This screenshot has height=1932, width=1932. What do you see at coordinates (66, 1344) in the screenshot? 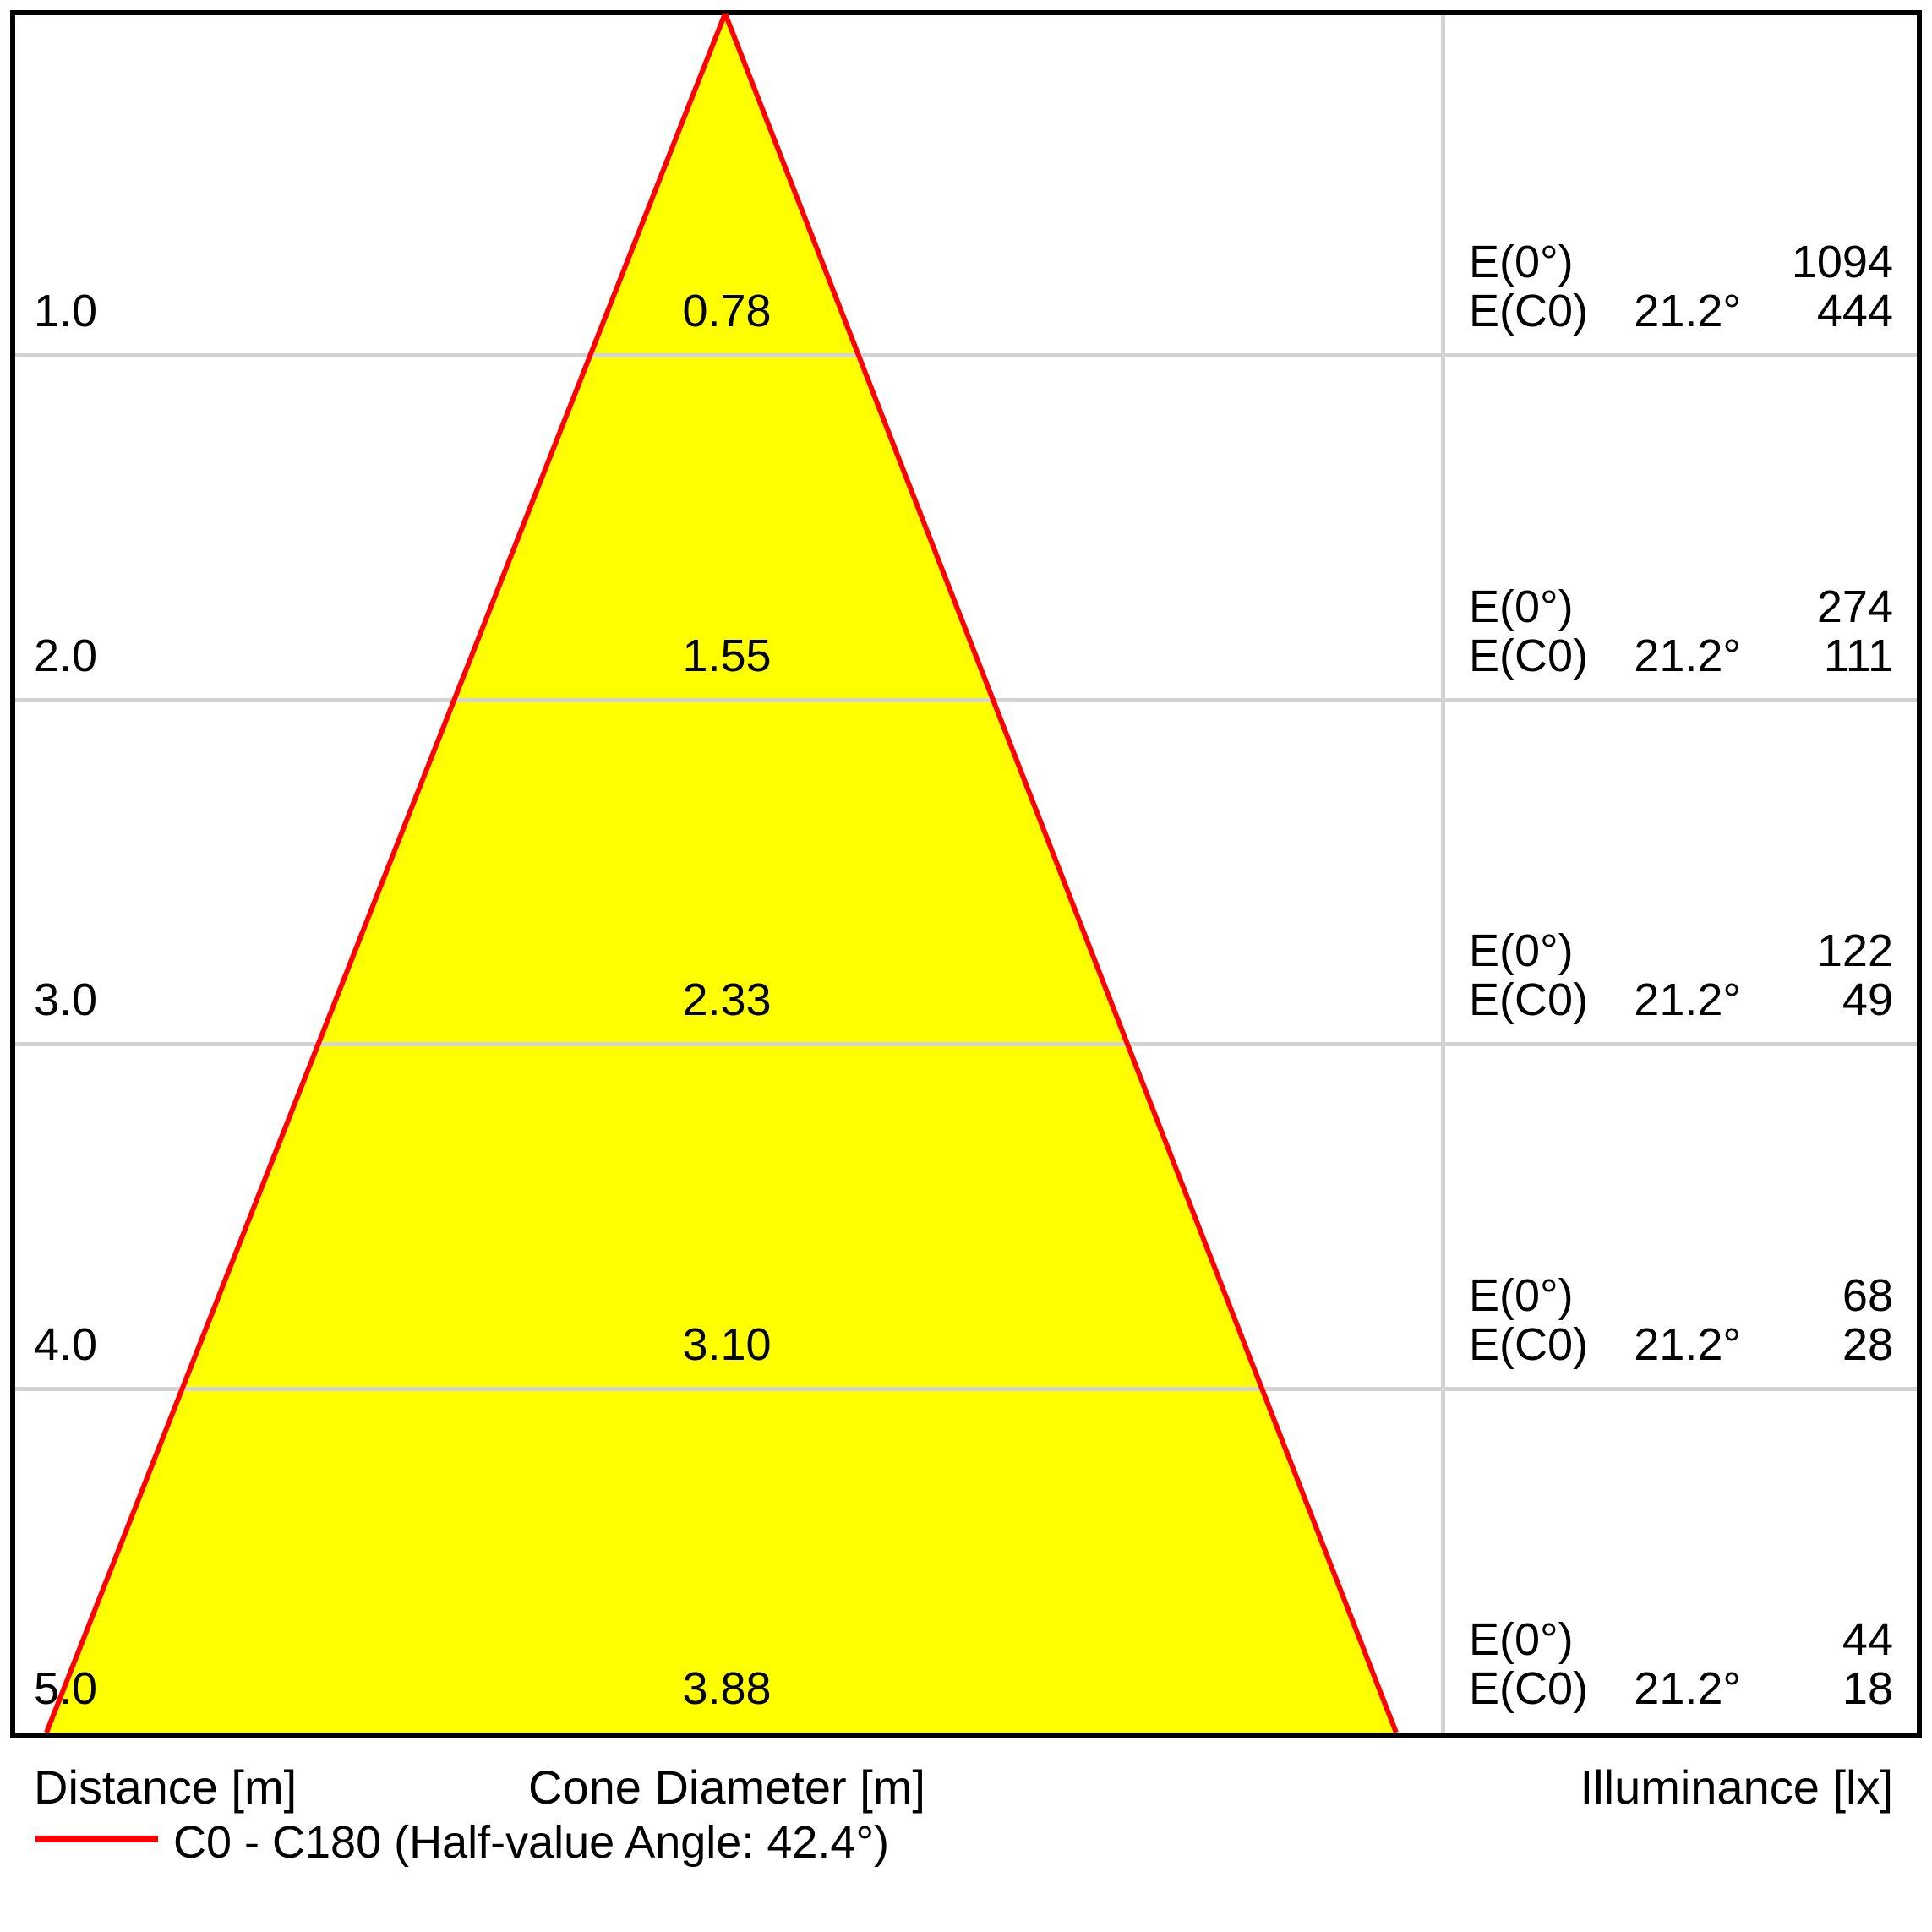
I see `distance-label: 4.0` at bounding box center [66, 1344].